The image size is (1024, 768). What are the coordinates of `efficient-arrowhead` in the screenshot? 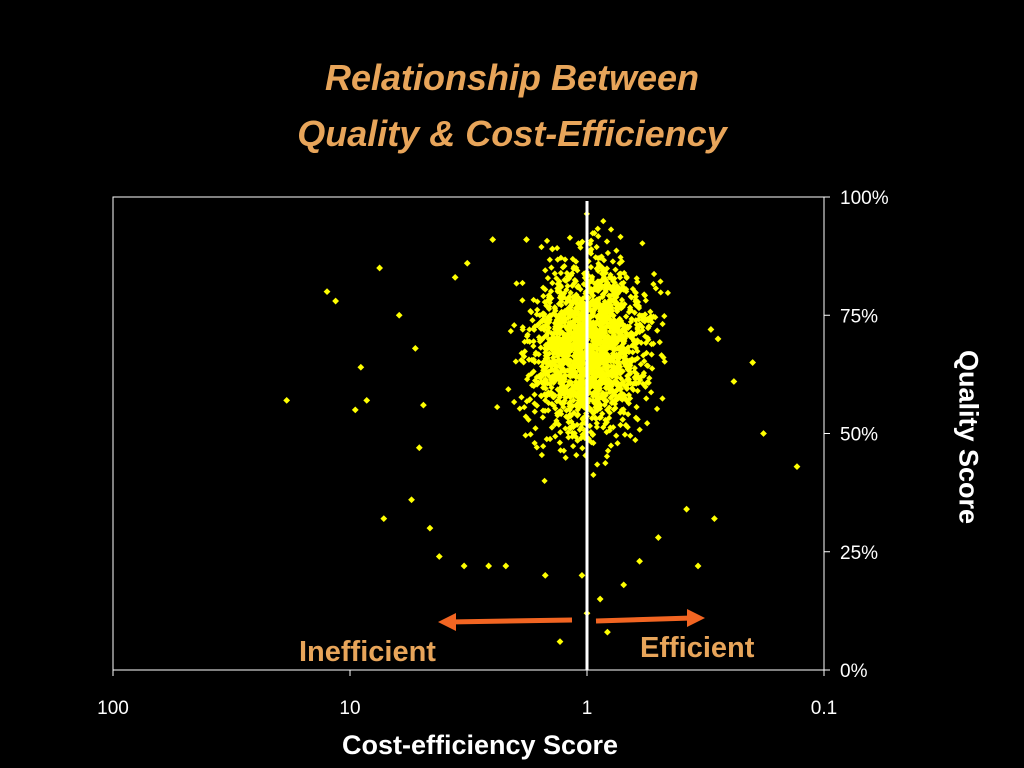 It's located at (696, 618).